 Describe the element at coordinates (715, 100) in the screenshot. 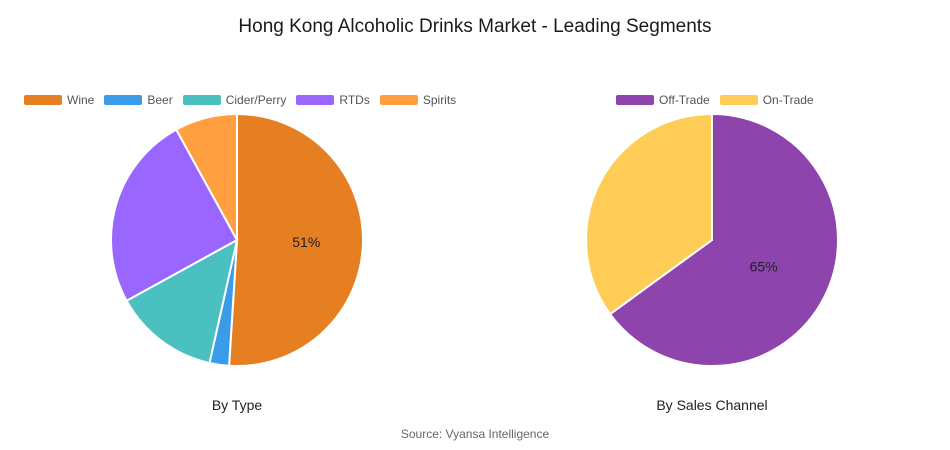

I see `legend-by-sales-channel: Off-Trade On-Trade` at that location.